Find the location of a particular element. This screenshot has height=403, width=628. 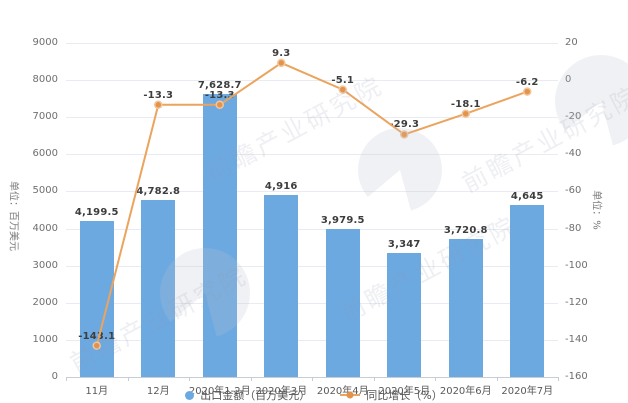

legend: 出口金额（百万美元） 同比增长（%） is located at coordinates (314, 395).